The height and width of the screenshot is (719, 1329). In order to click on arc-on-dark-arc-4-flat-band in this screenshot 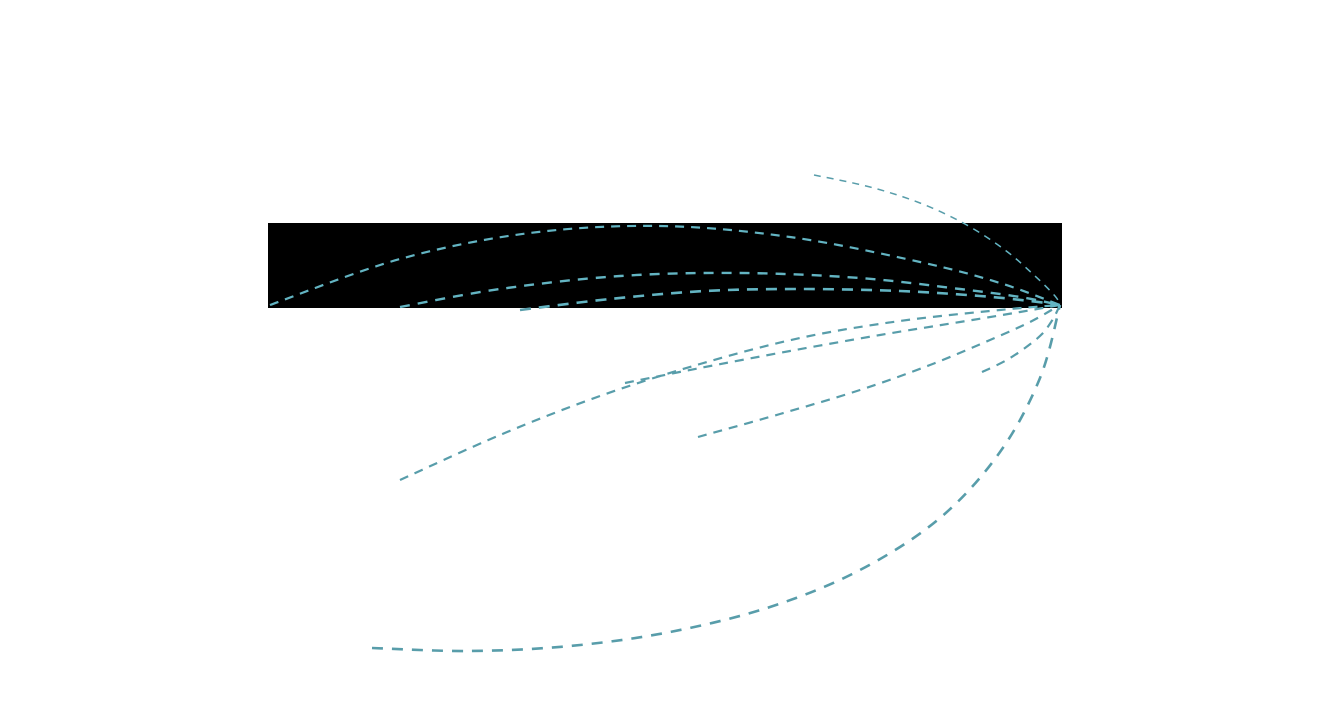, I will do `click(793, 297)`.